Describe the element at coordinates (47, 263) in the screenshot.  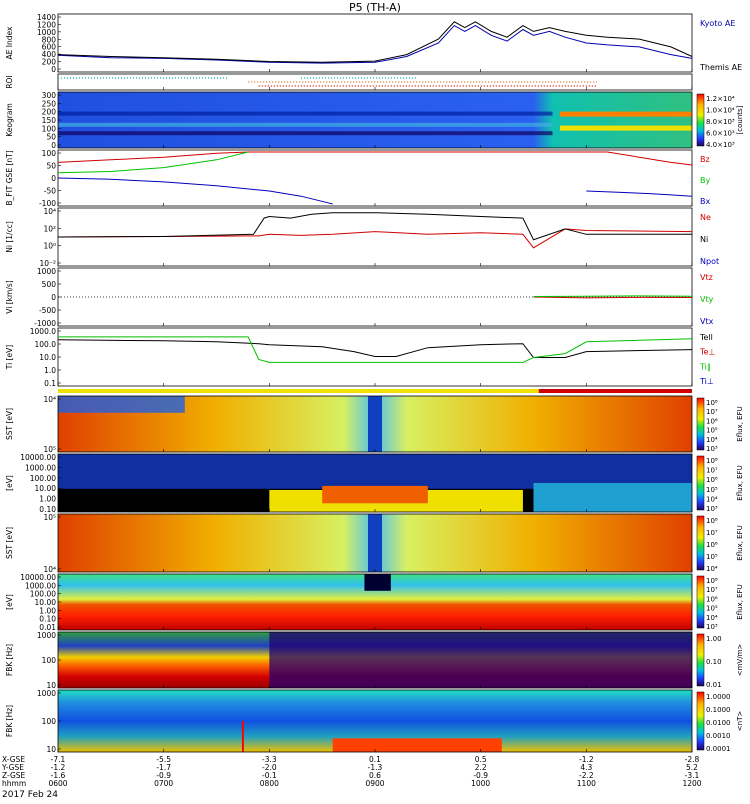
I see `ni-ytick: 10⁻²` at that location.